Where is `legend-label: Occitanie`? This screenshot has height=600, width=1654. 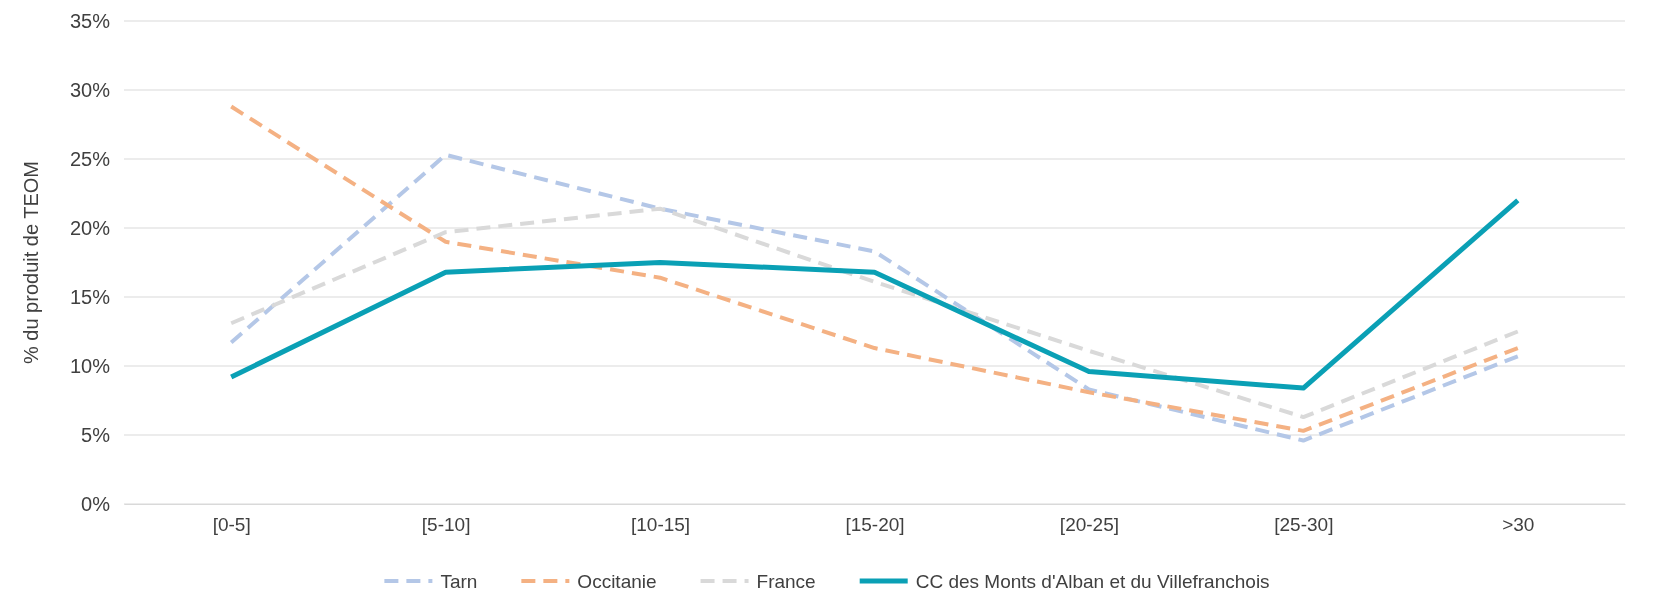
legend-label: Occitanie is located at coordinates (617, 581).